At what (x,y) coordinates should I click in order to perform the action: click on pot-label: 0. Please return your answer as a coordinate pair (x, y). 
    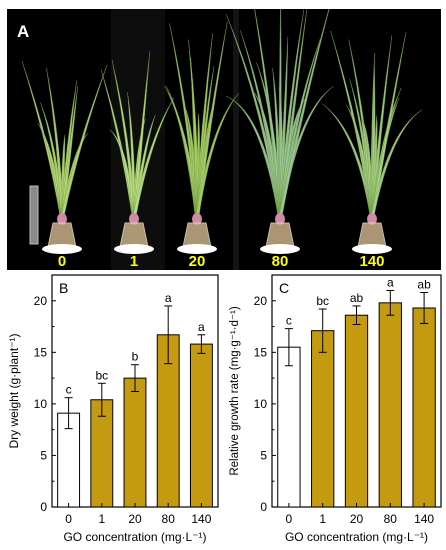
    Looking at the image, I should click on (62, 261).